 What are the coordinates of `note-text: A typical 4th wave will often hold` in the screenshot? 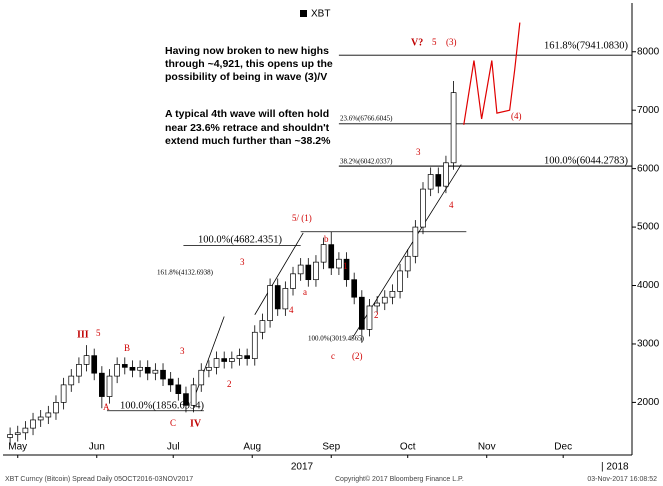 It's located at (247, 114).